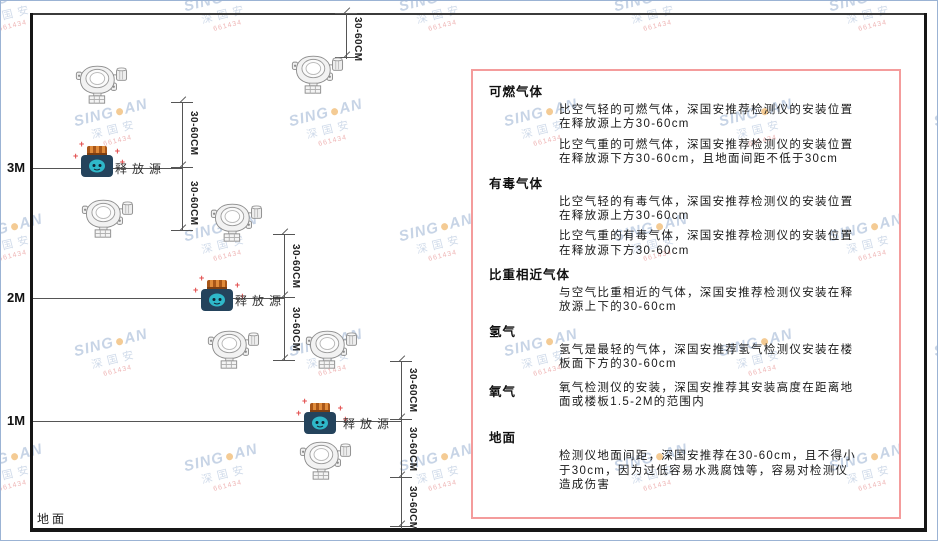  I want to click on right-wall-line, so click(925, 272).